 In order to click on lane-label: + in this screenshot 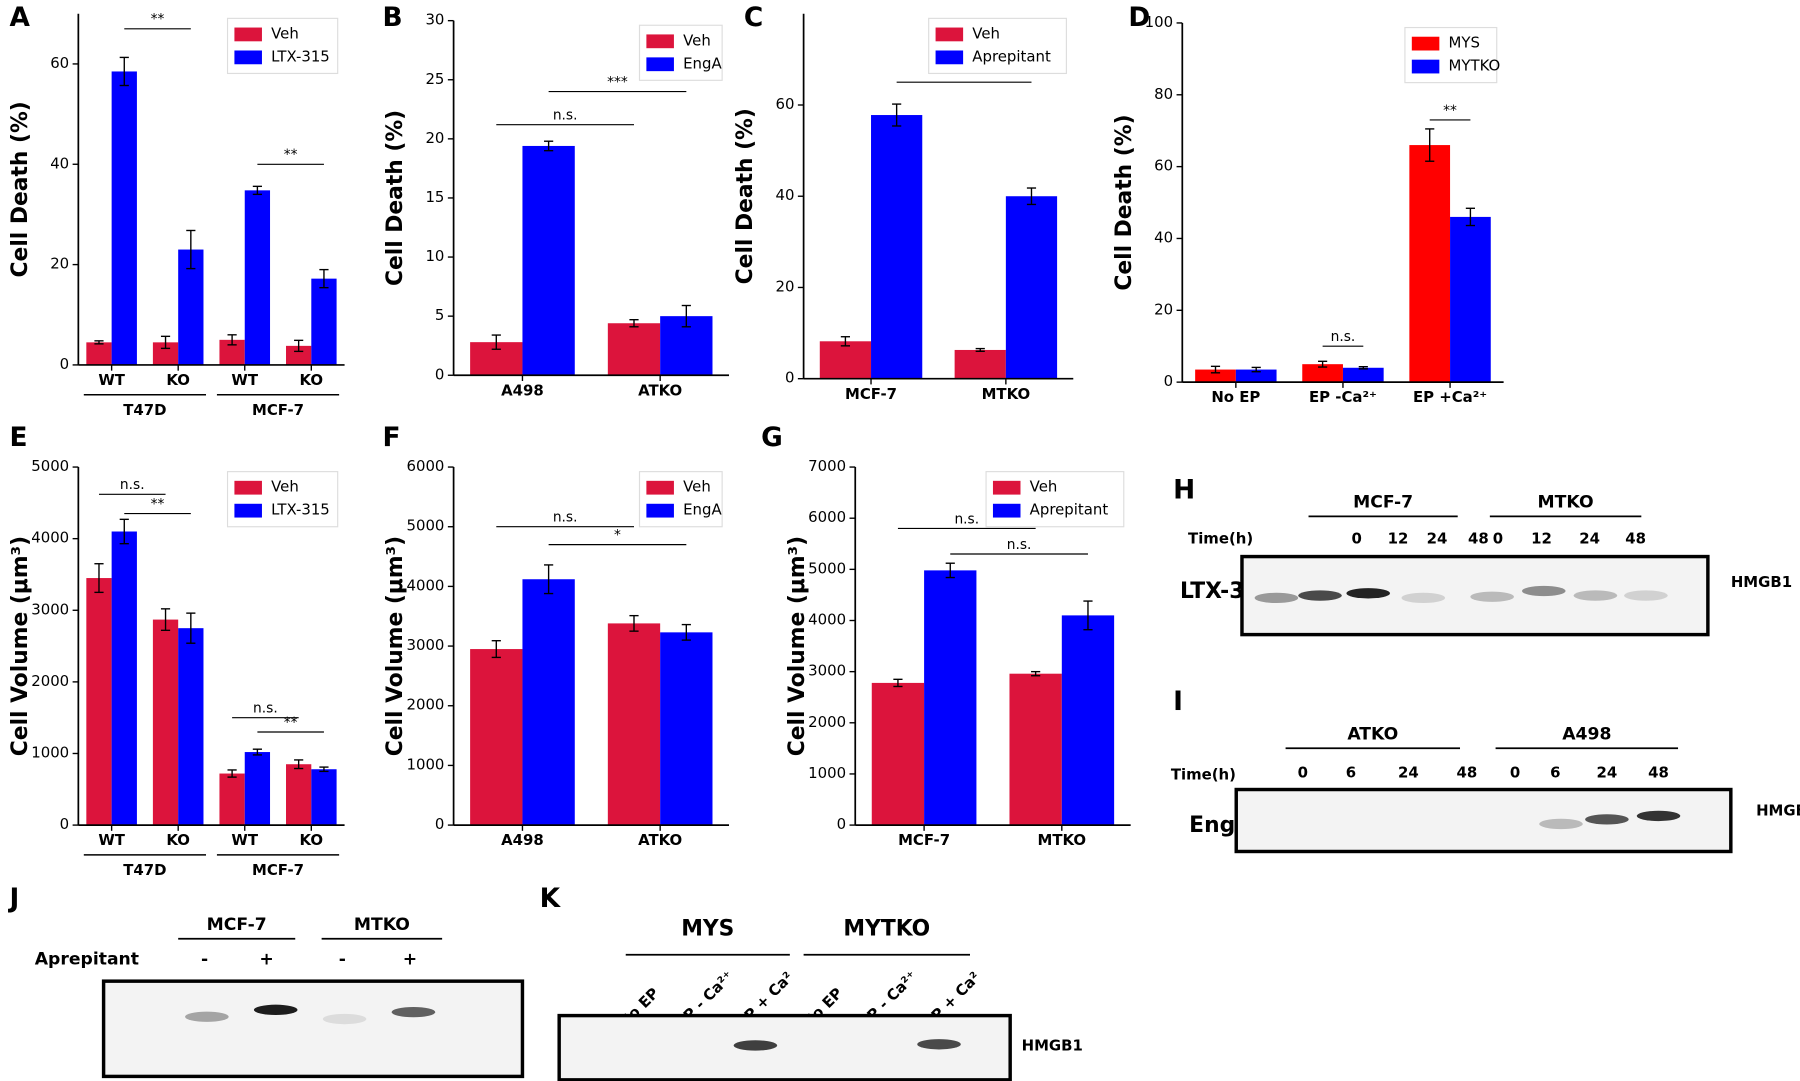, I will do `click(410, 959)`.